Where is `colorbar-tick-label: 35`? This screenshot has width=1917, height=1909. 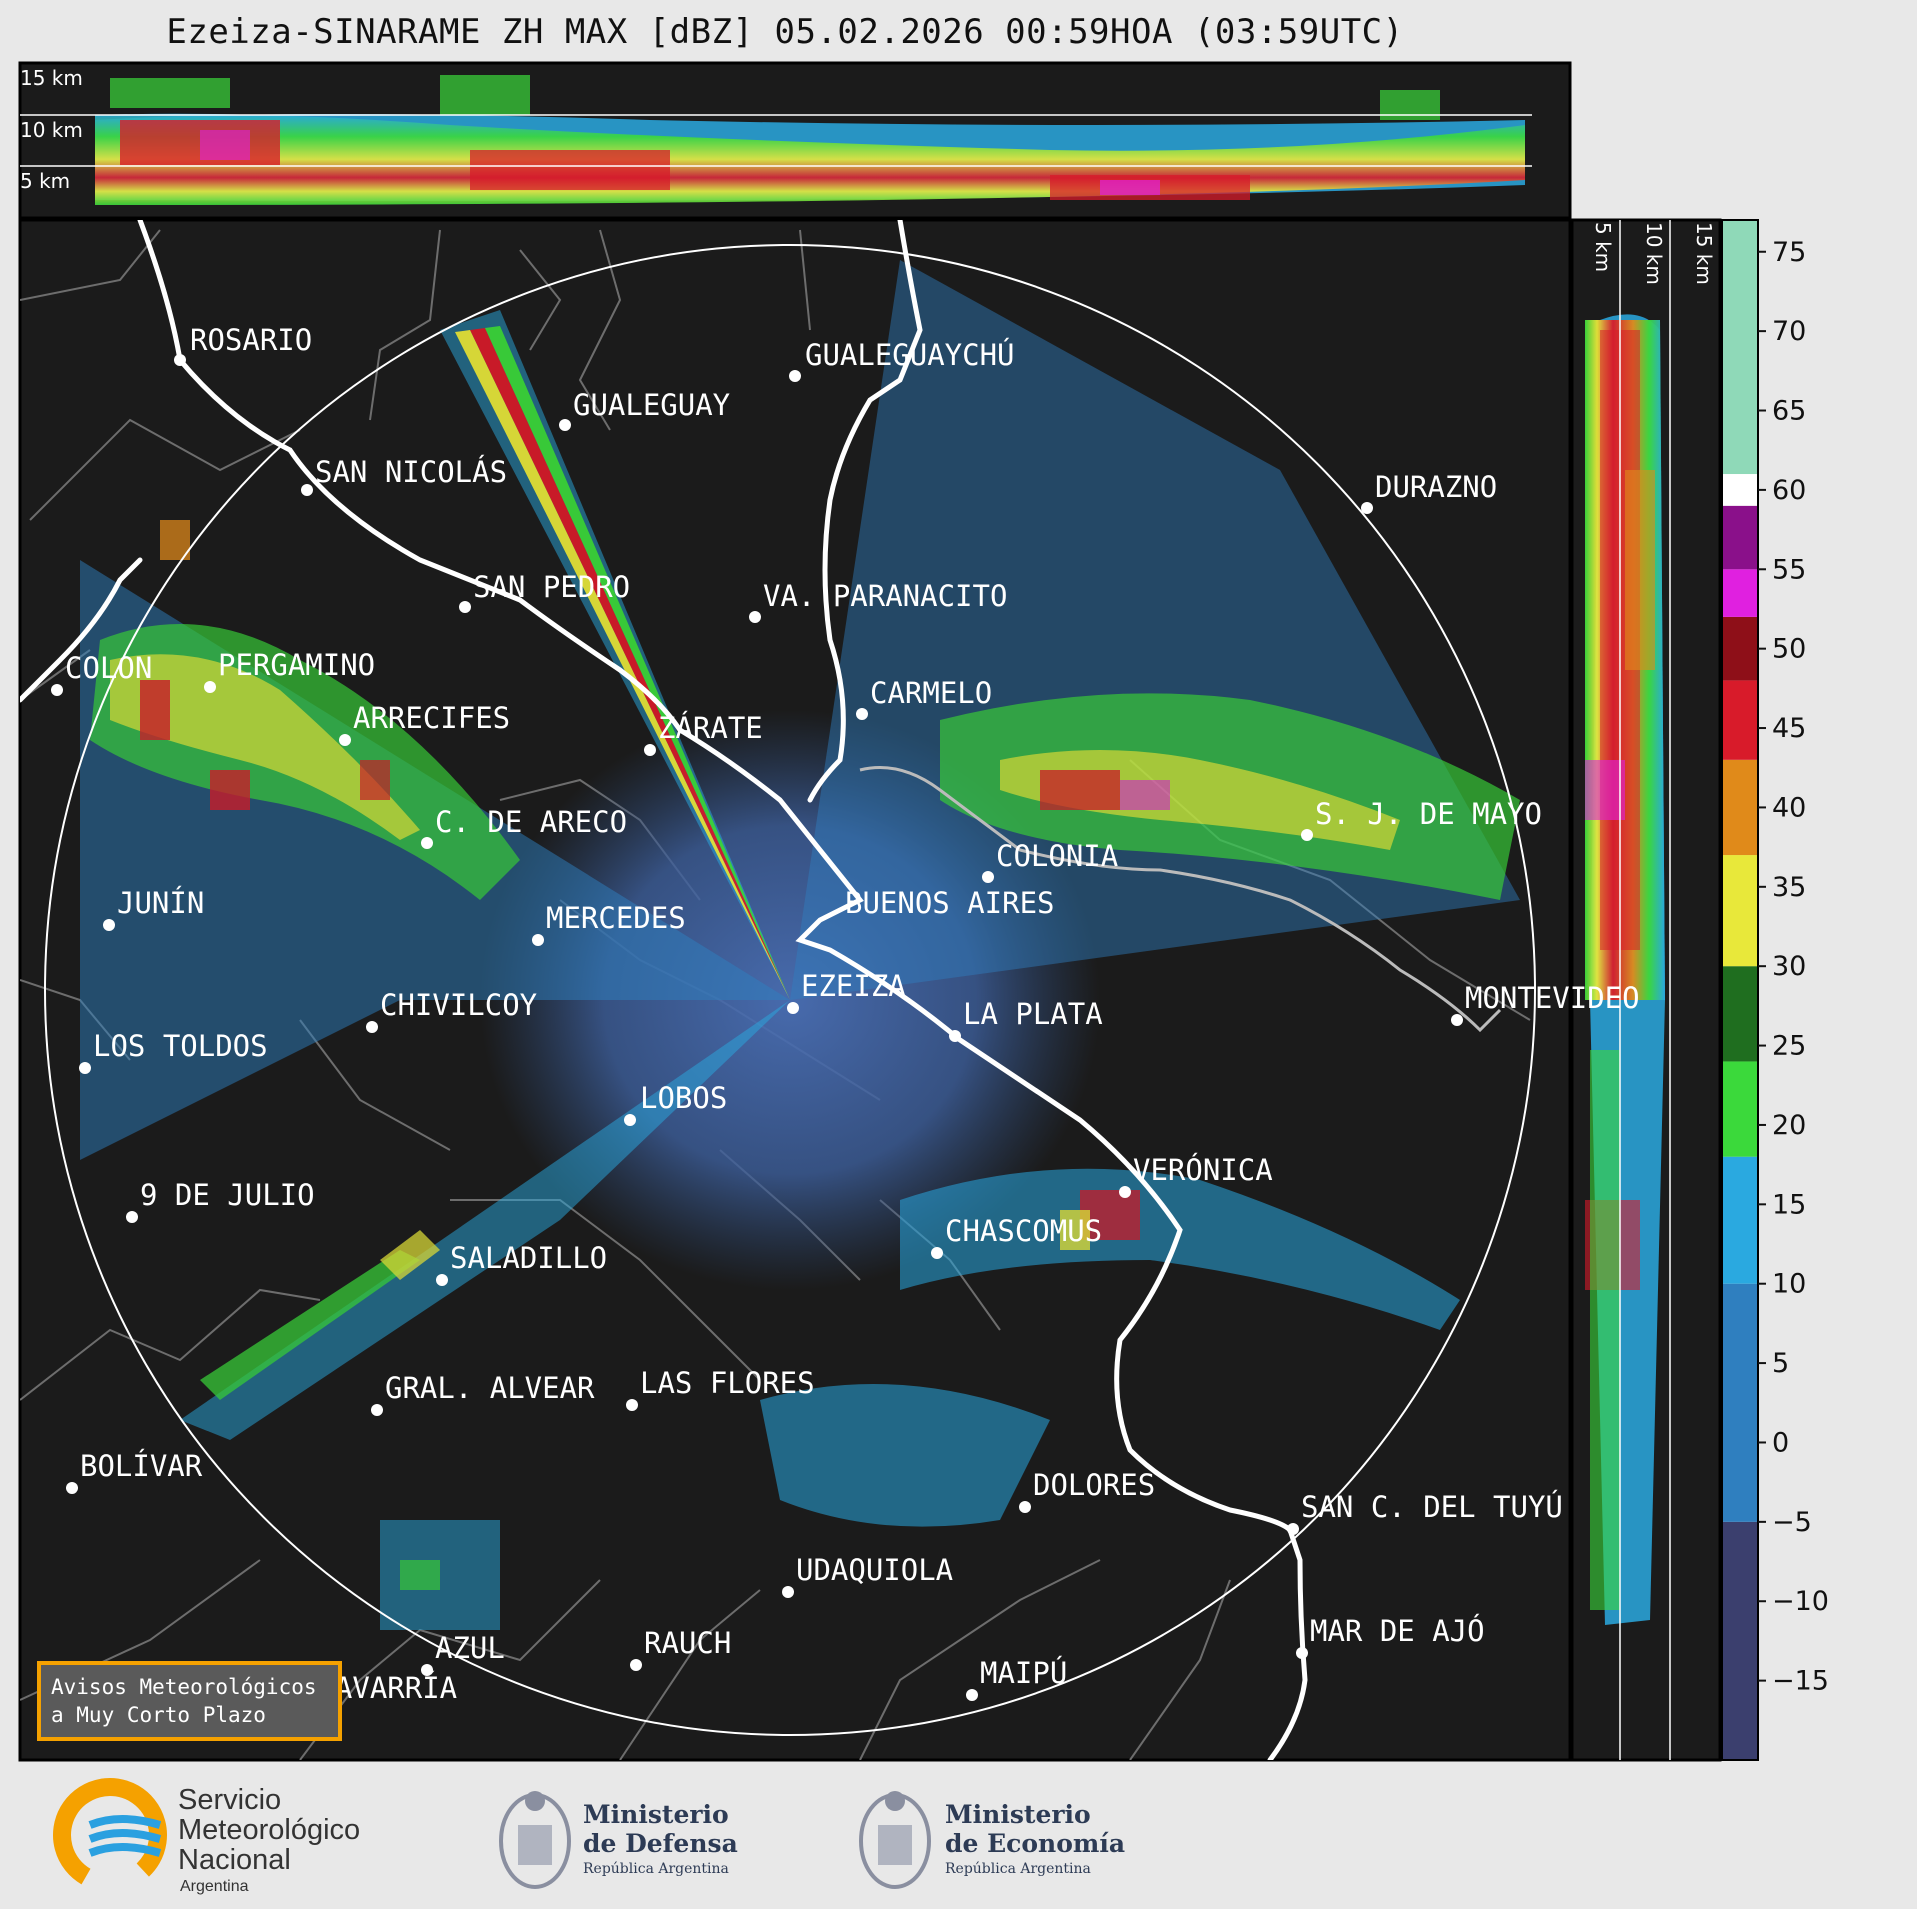 colorbar-tick-label: 35 is located at coordinates (1789, 887).